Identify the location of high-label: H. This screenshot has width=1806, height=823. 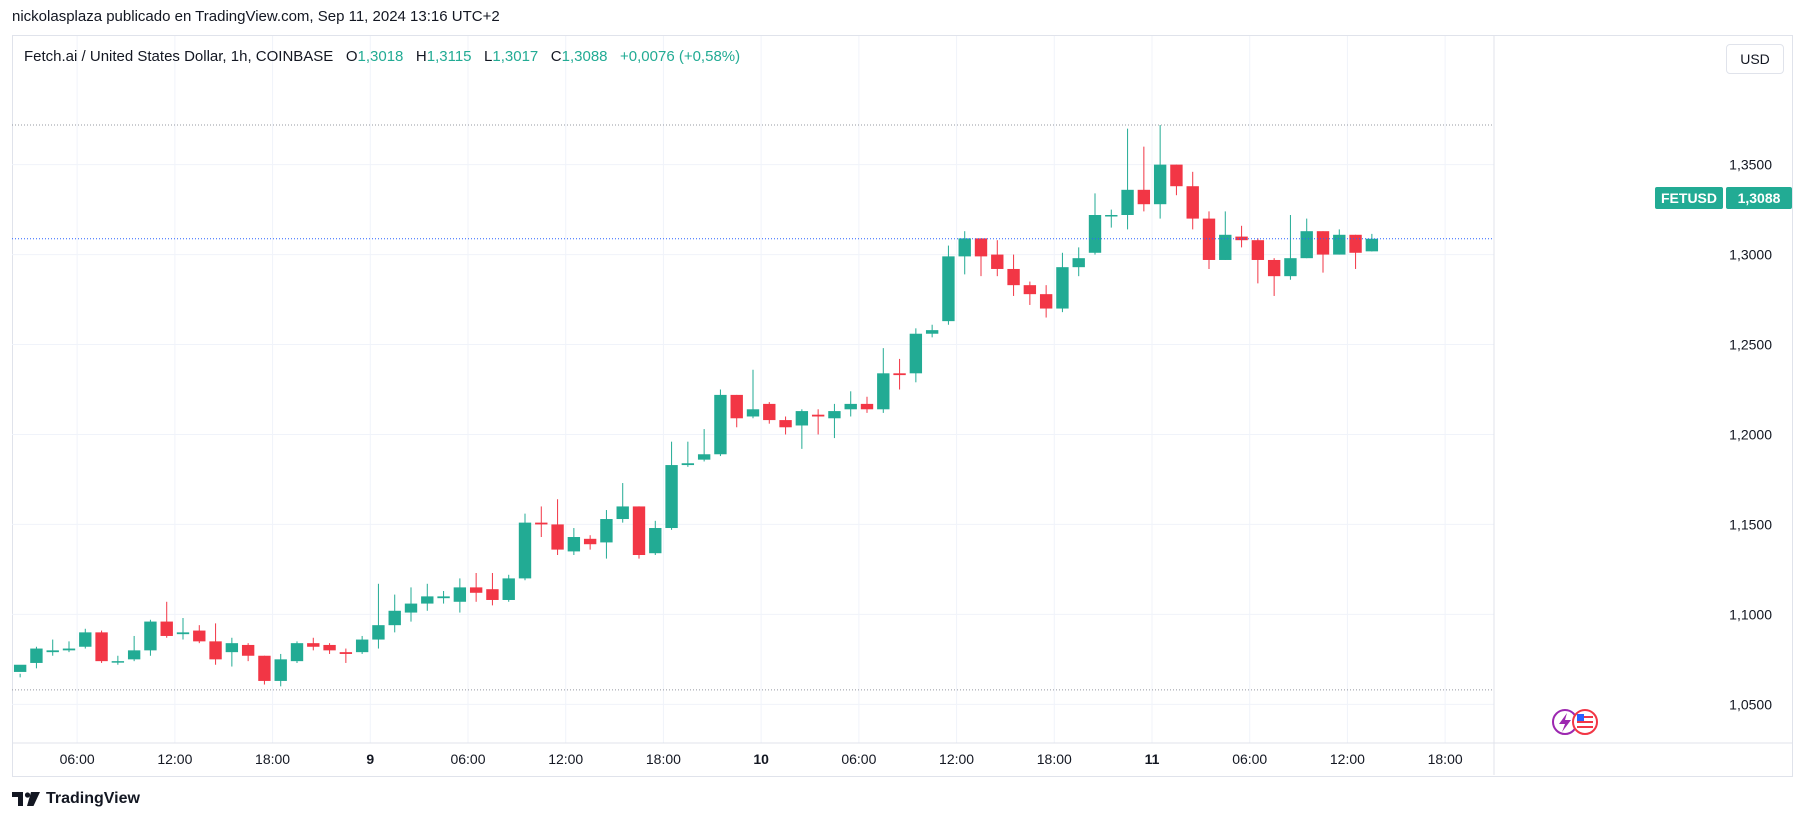
(421, 56).